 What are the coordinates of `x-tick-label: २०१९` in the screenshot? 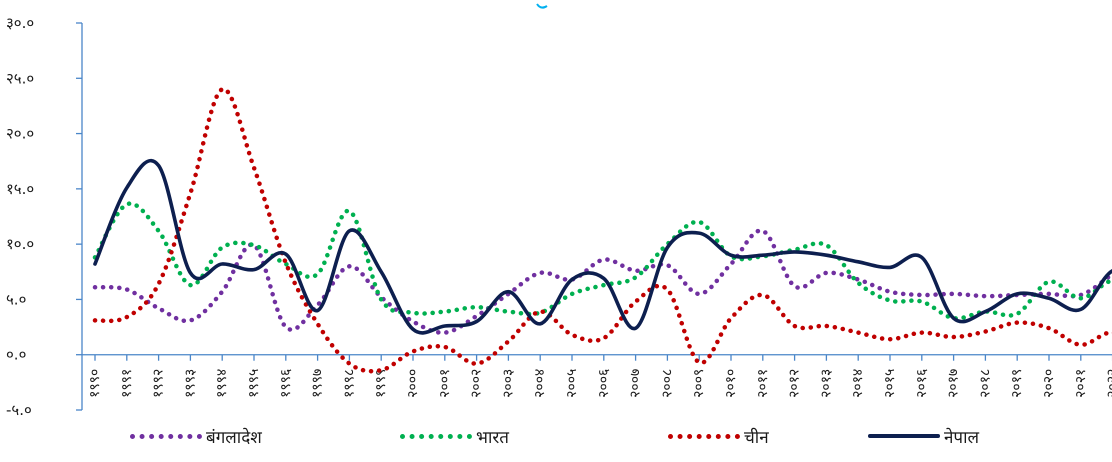 It's located at (1017, 383).